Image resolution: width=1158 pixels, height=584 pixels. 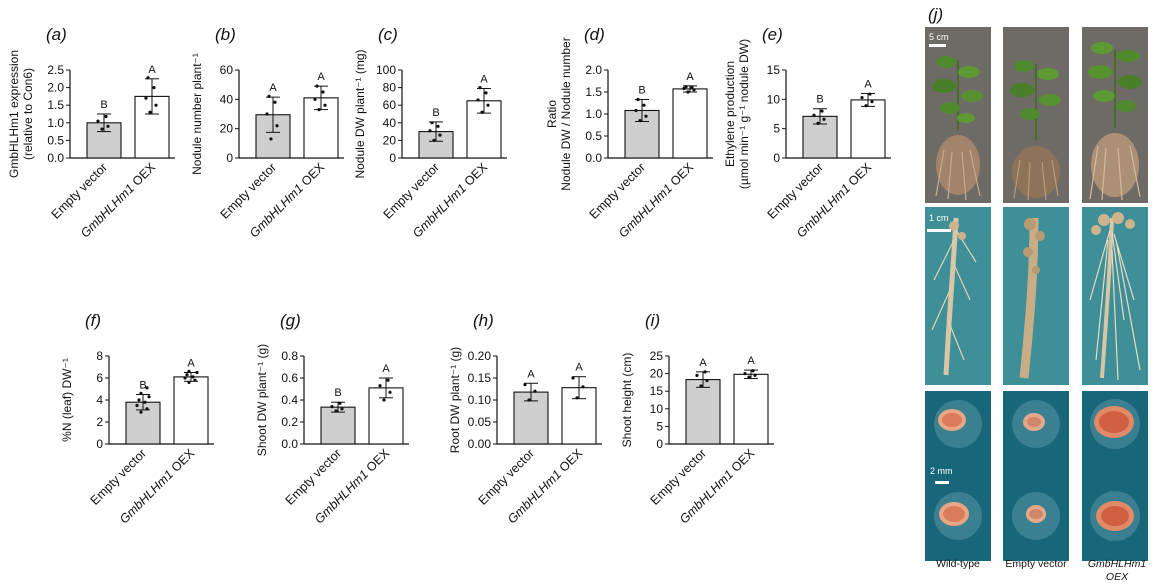 I want to click on y-axis-label-c-0: Nodule DW plant⁻¹ (mg), so click(x=360, y=113).